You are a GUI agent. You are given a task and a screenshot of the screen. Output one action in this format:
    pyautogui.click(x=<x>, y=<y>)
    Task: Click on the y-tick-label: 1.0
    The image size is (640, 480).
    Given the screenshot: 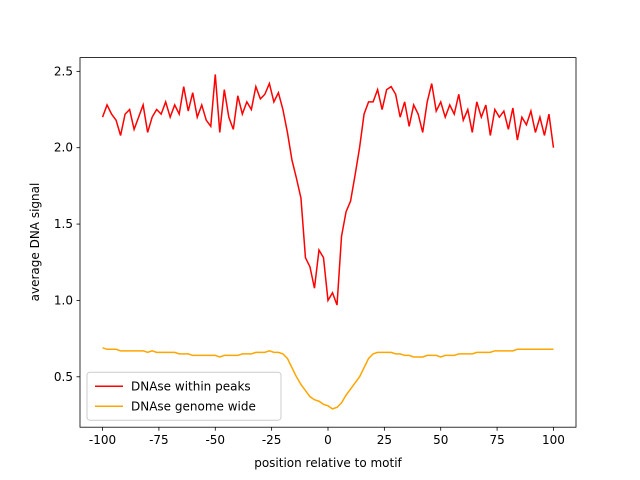 What is the action you would take?
    pyautogui.click(x=63, y=300)
    